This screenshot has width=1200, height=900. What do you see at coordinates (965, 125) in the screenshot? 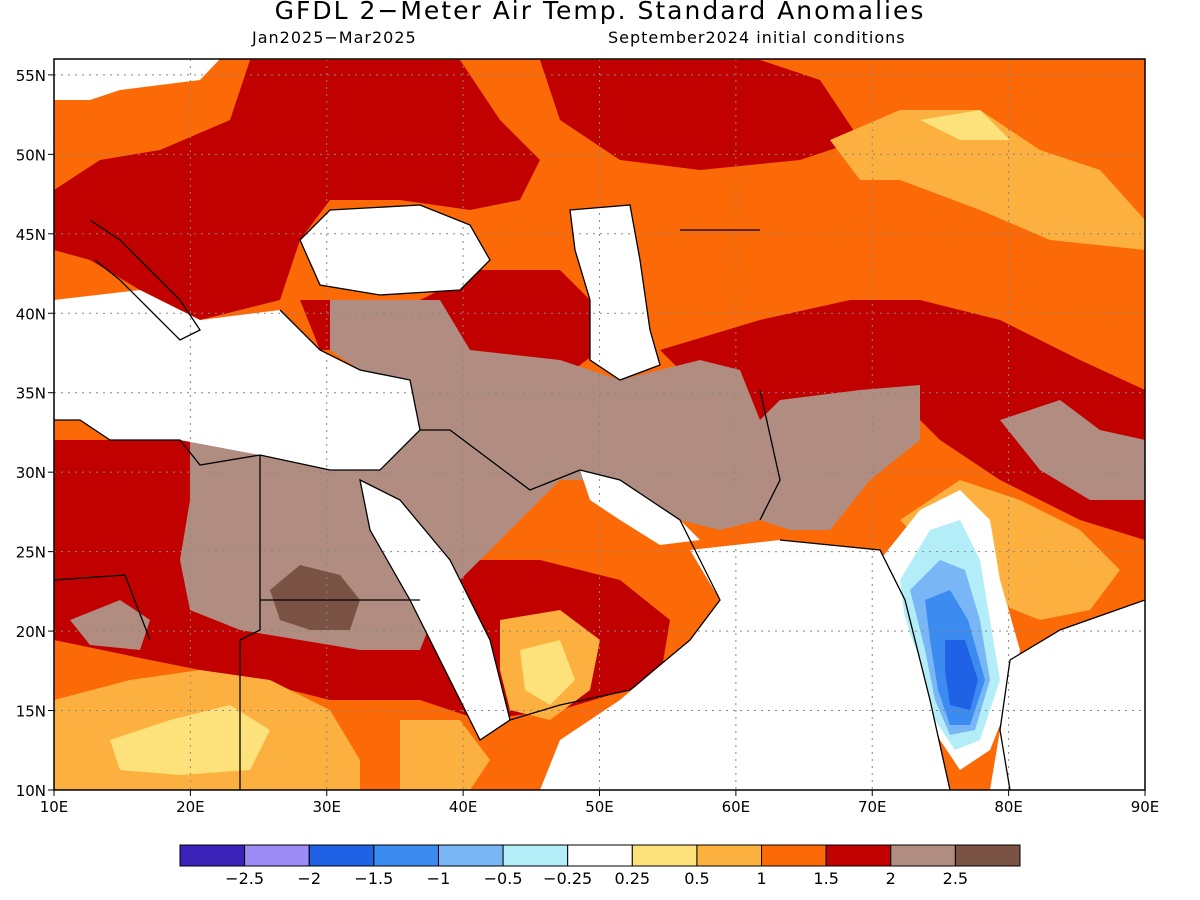
I see `anomaly-region-kazakhstan-core` at bounding box center [965, 125].